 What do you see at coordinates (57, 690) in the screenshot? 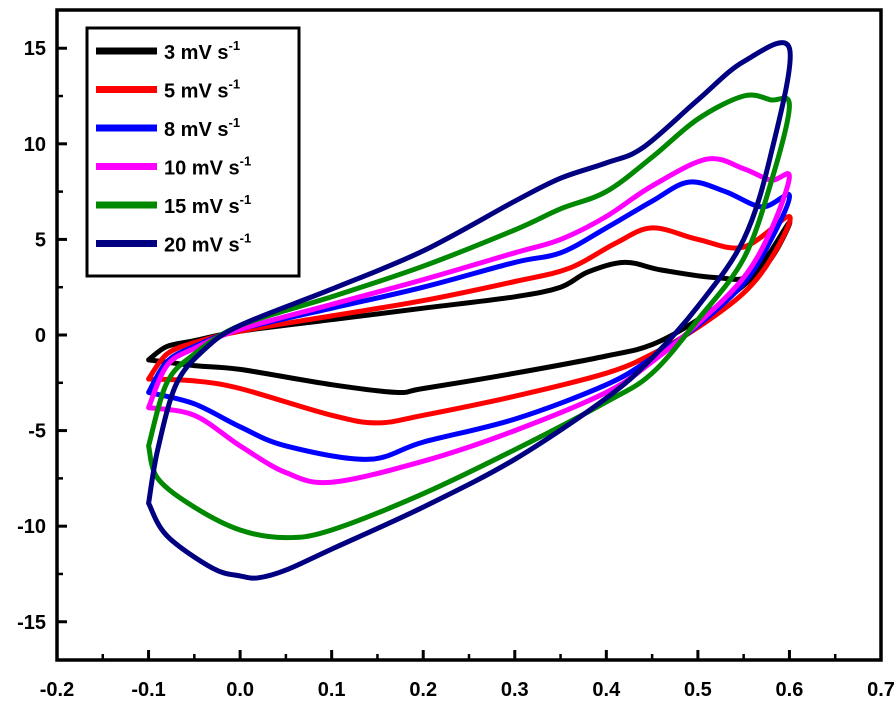
I see `x-tick-label: -0.2` at bounding box center [57, 690].